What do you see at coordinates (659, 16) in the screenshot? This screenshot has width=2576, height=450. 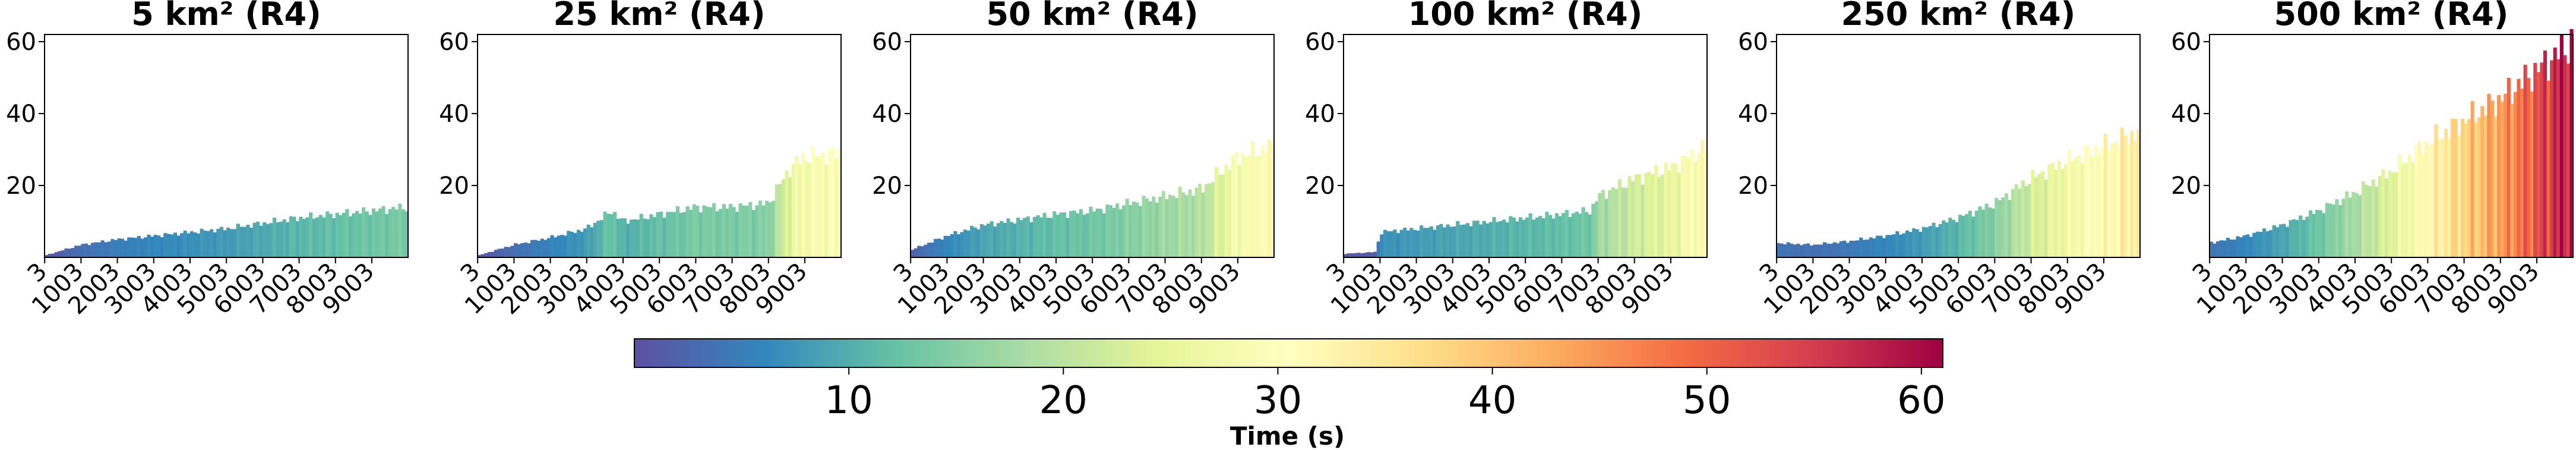 I see `panel-title: 25 km² (R4)` at bounding box center [659, 16].